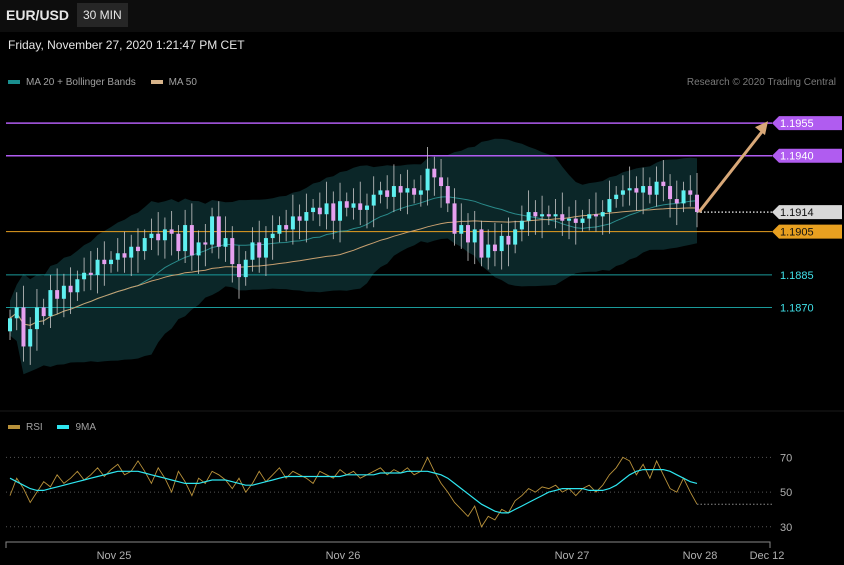 The image size is (844, 565). I want to click on rsi-tick-30: 30, so click(786, 528).